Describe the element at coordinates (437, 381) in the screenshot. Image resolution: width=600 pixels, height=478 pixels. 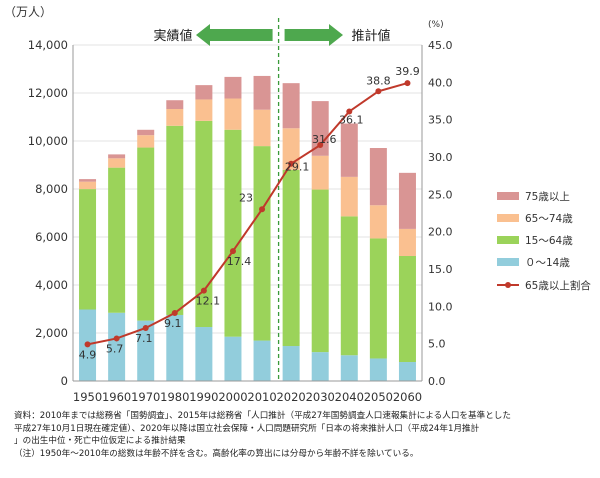
I see `right-tick-label: 0.0` at that location.